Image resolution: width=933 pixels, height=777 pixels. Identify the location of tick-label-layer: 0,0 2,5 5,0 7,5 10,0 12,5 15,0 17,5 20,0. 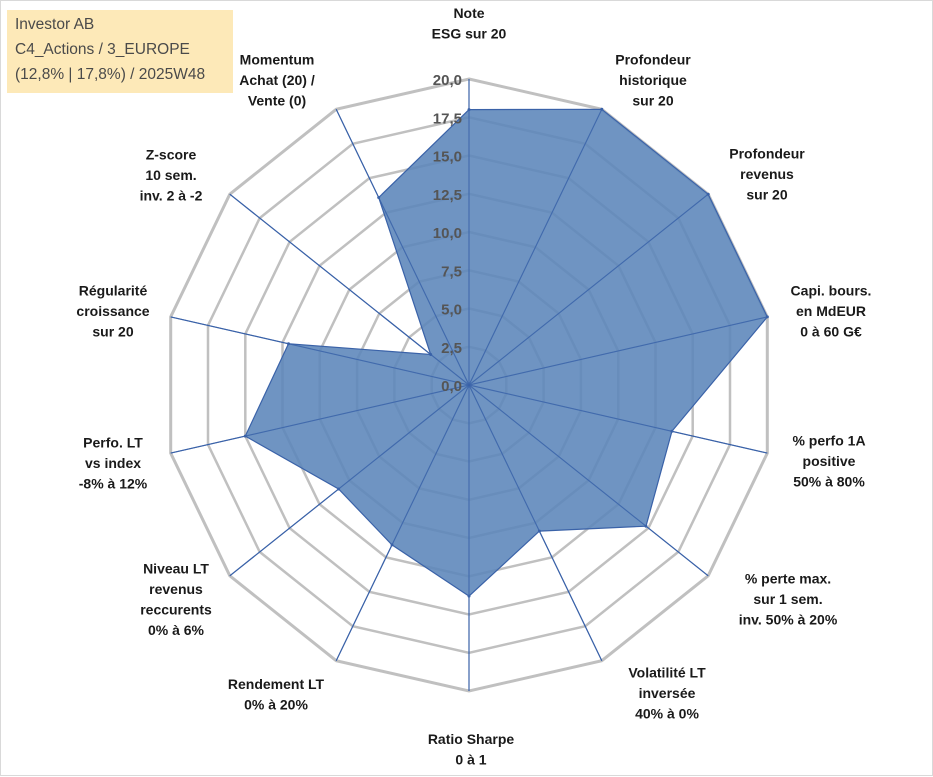
(447, 233).